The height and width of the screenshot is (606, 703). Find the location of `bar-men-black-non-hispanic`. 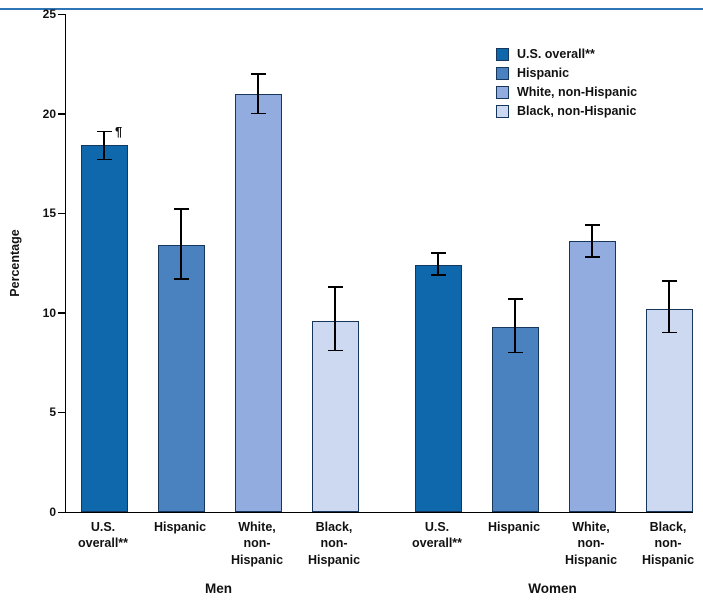

bar-men-black-non-hispanic is located at coordinates (335, 416).